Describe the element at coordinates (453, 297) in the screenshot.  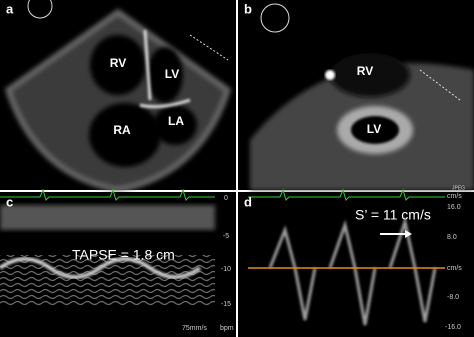
I see `scale-label: -8.0` at that location.